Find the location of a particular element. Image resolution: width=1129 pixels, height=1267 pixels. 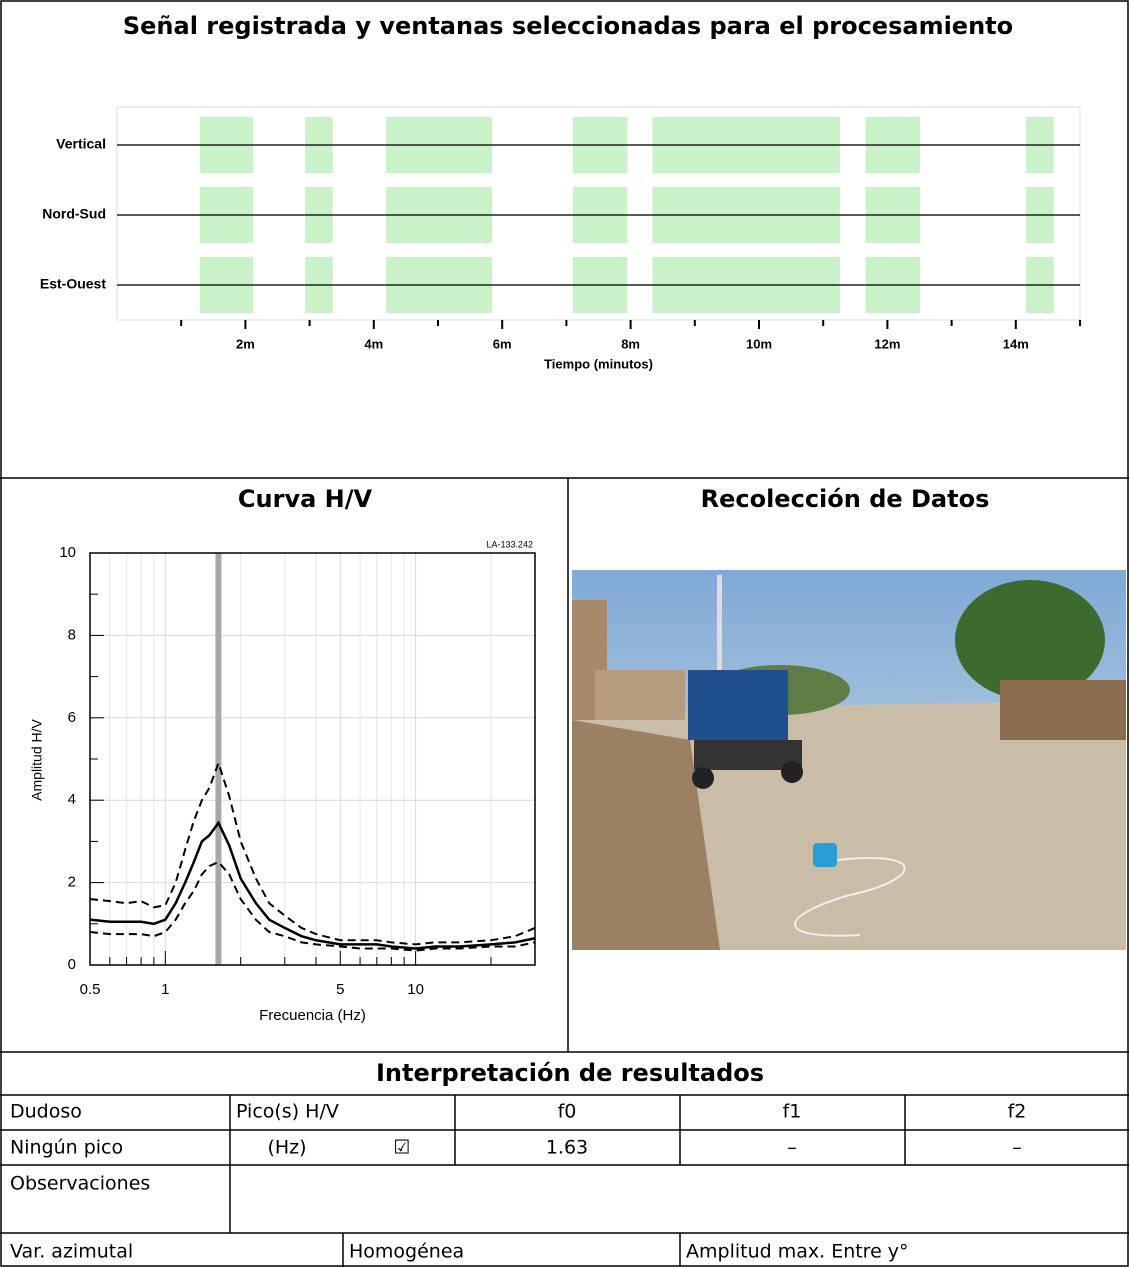

x-tick-label: 5 is located at coordinates (340, 989).